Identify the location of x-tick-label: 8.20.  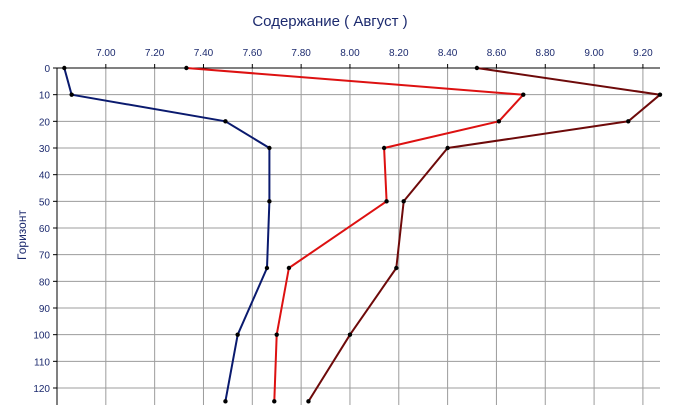
(399, 53).